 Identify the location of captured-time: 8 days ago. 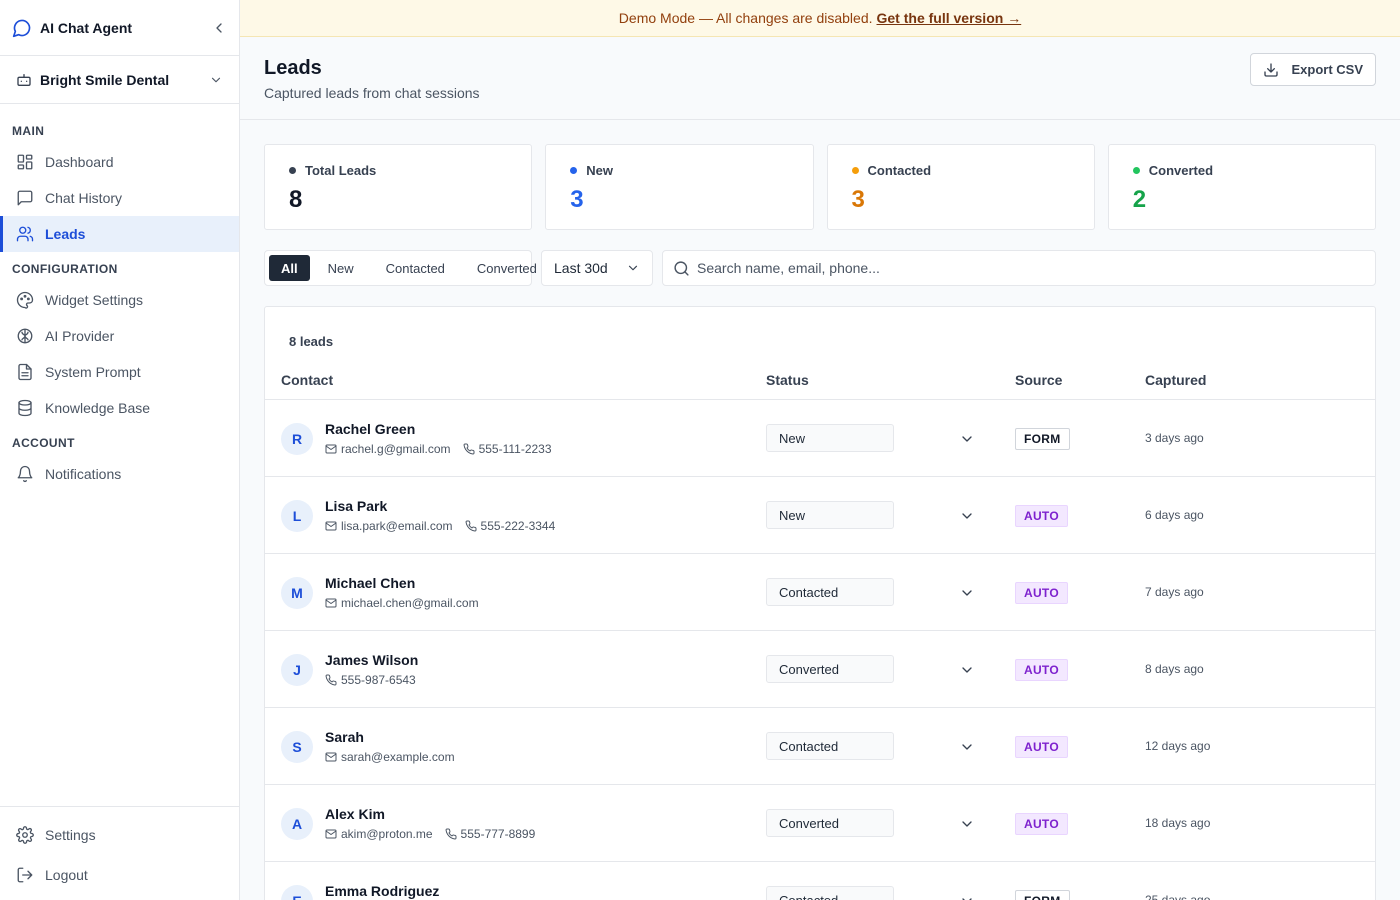
(1174, 669).